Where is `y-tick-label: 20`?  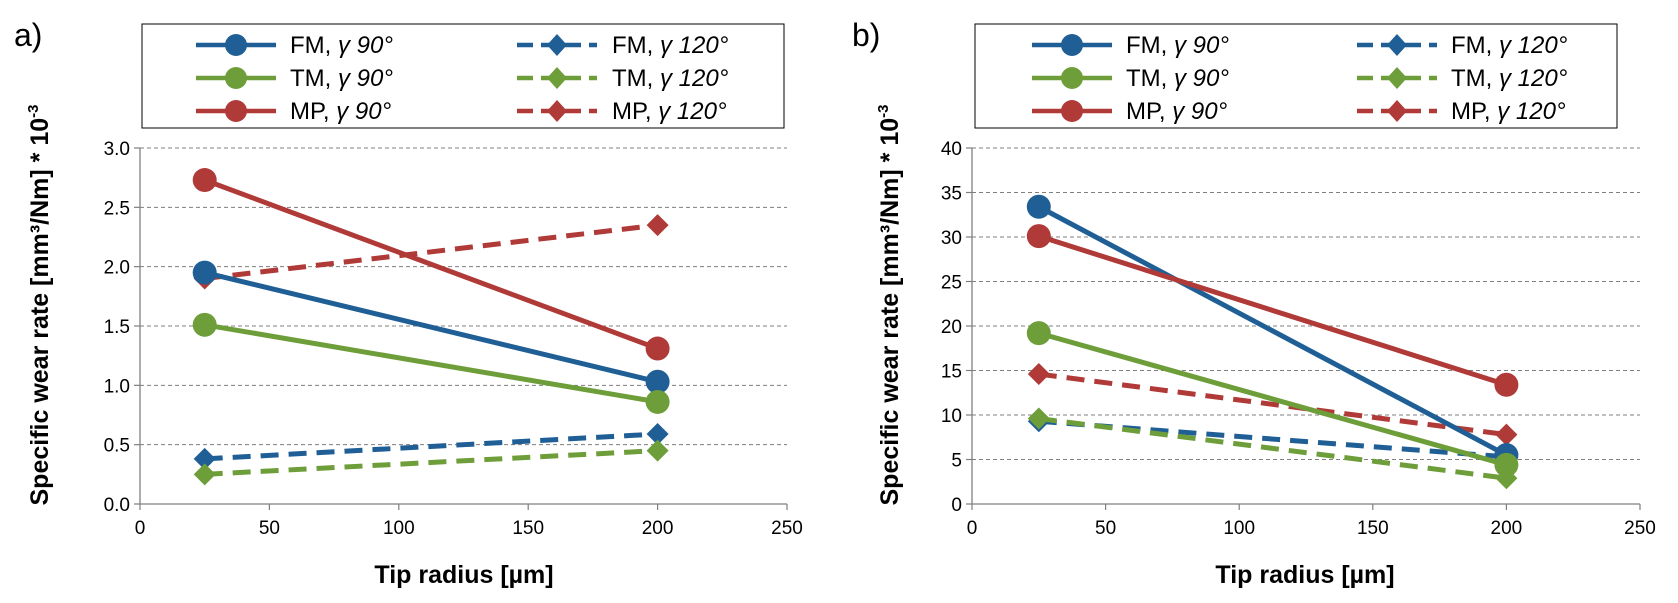 y-tick-label: 20 is located at coordinates (951, 327).